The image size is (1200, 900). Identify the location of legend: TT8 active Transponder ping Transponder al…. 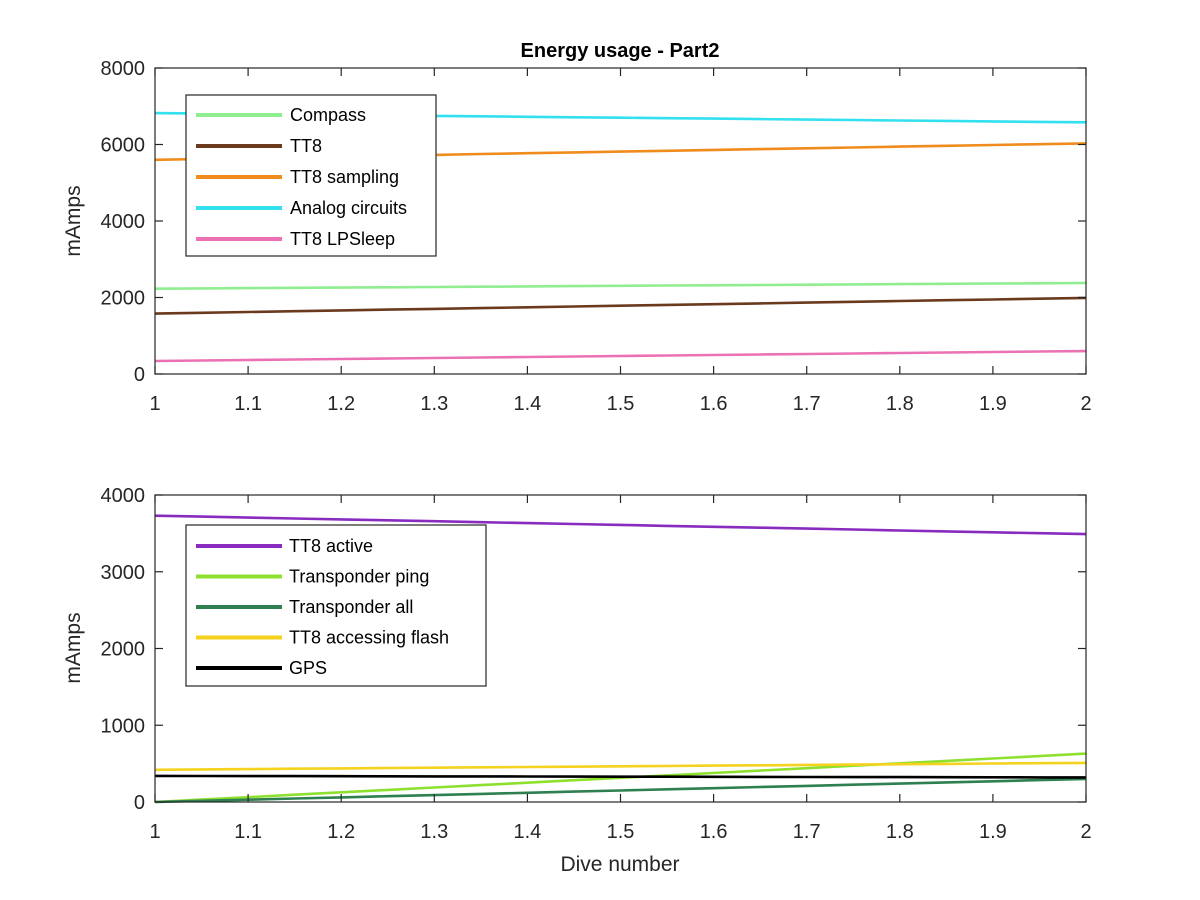
(336, 605).